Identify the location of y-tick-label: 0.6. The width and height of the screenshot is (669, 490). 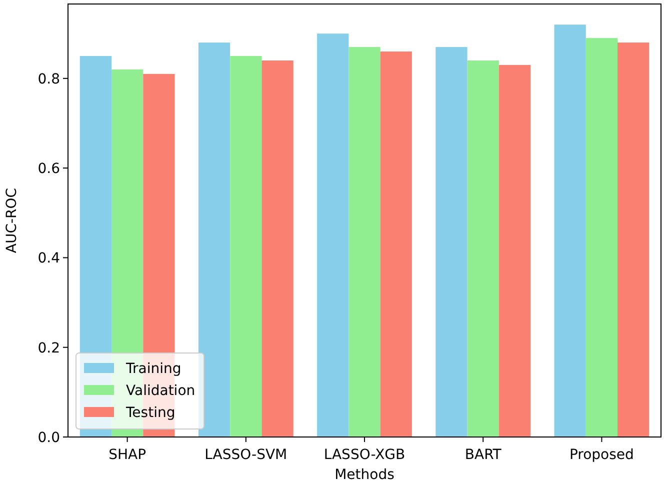
(49, 168).